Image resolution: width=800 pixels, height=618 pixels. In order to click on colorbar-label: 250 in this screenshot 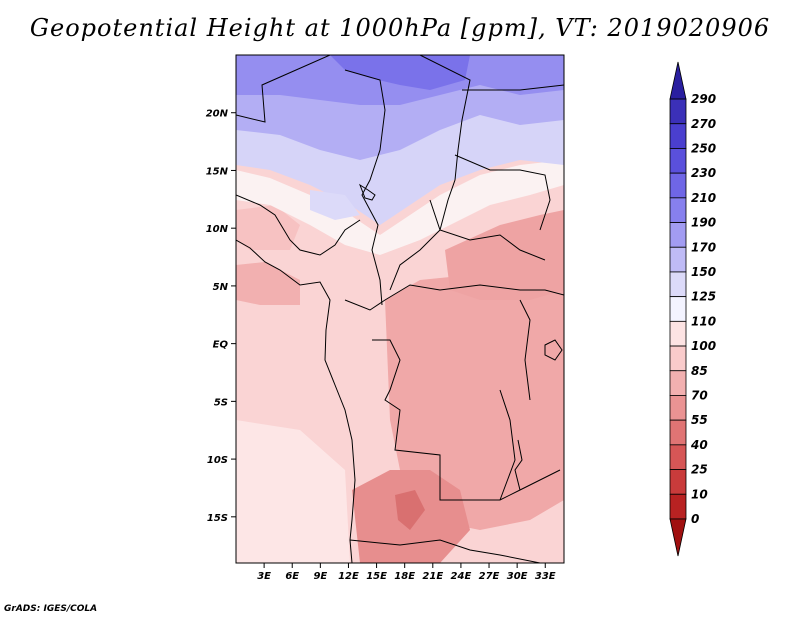, I will do `click(703, 148)`.